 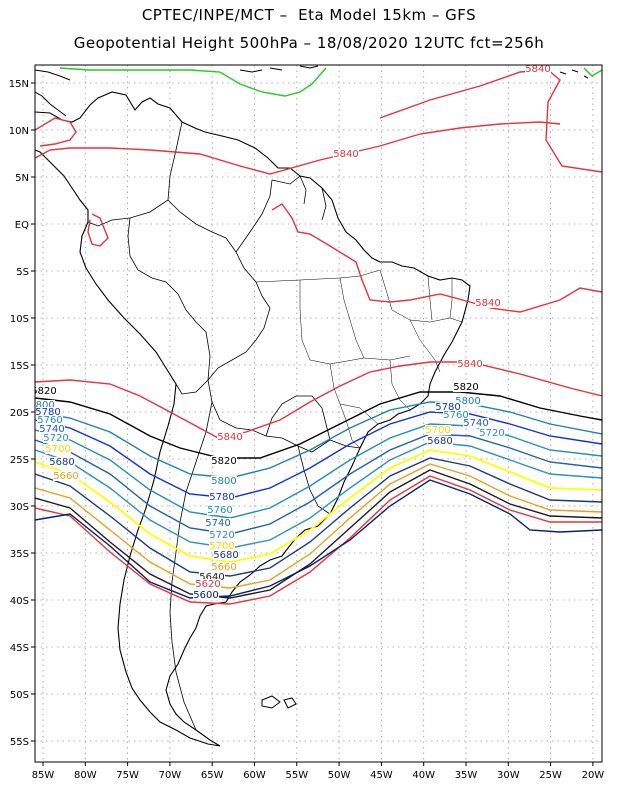 What do you see at coordinates (19, 695) in the screenshot?
I see `lat-label: 50S` at bounding box center [19, 695].